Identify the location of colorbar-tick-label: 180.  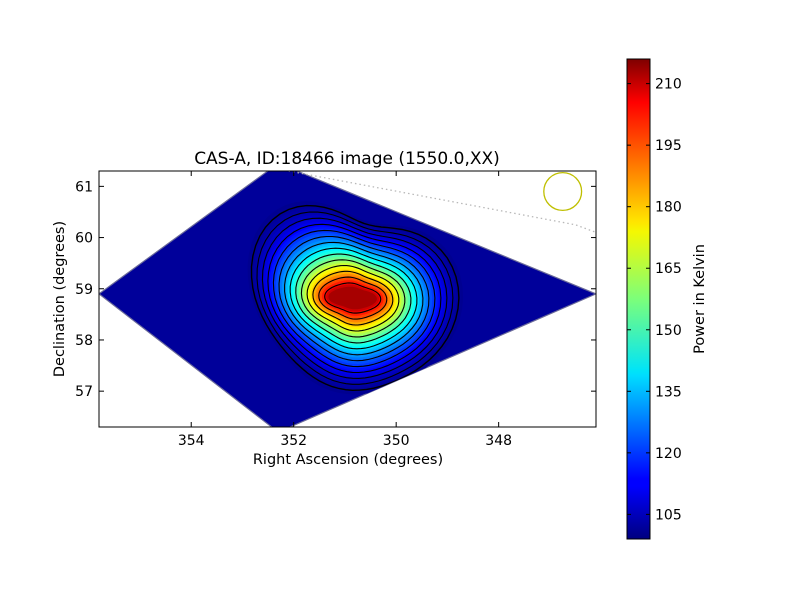
(668, 208).